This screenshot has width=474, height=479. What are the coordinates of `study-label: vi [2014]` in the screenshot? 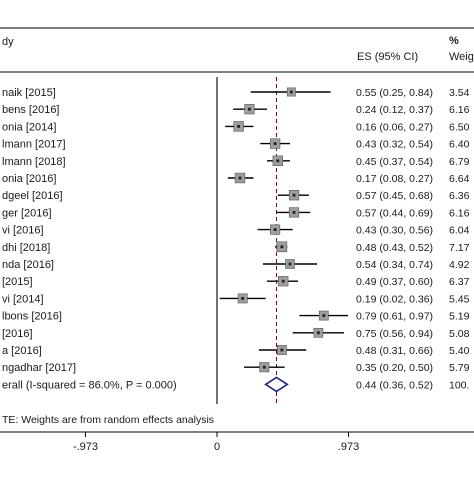 It's located at (23, 299).